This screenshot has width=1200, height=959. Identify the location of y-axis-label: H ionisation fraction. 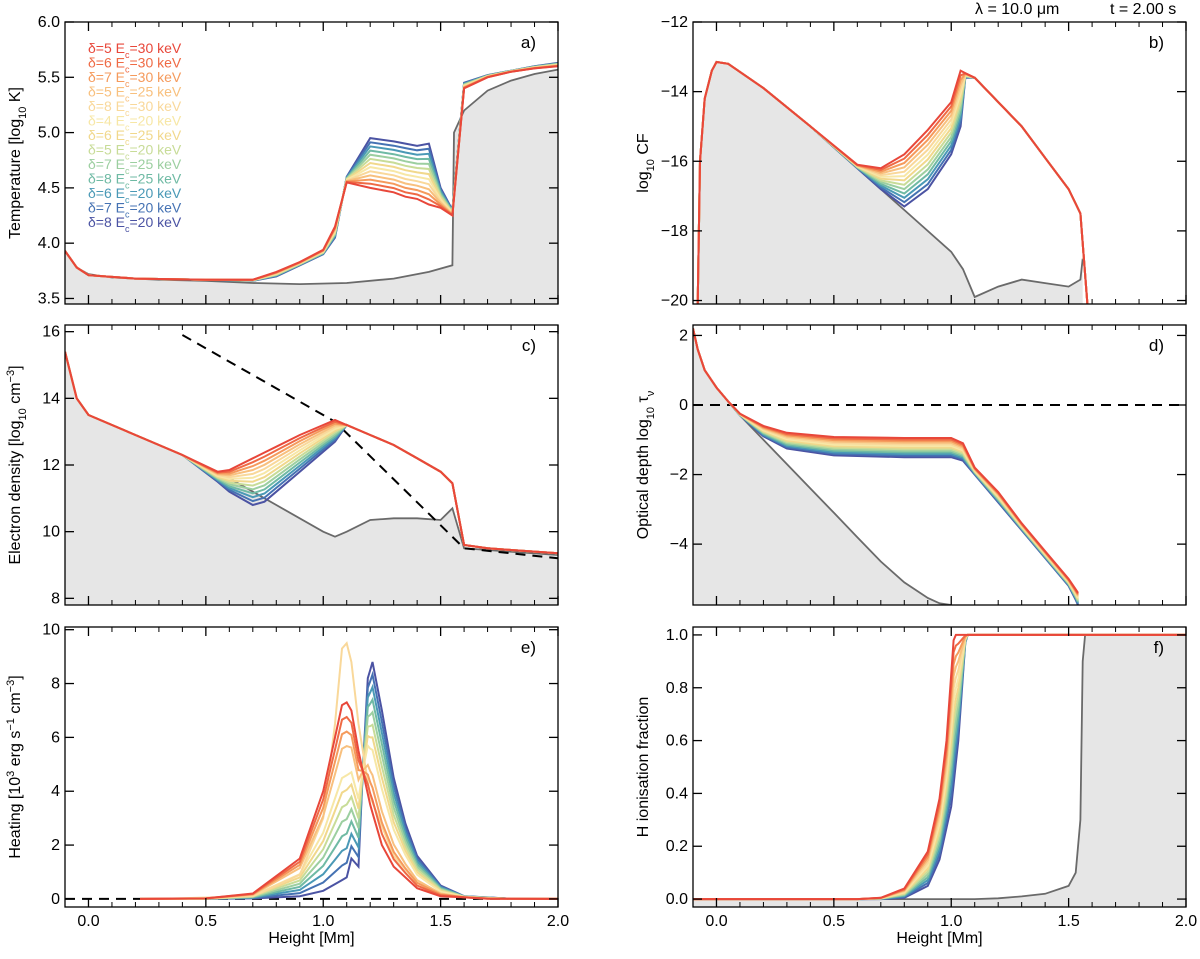
(643, 767).